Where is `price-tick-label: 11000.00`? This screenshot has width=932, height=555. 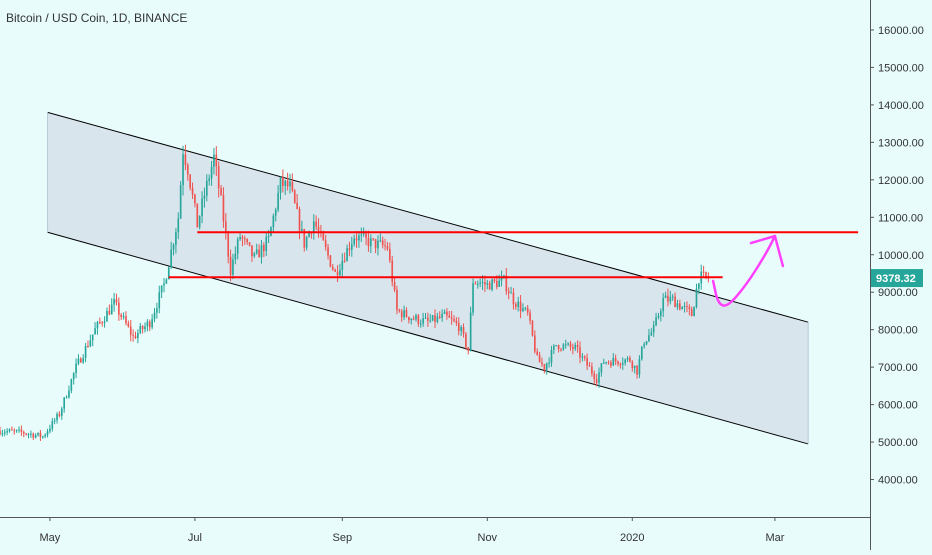 price-tick-label: 11000.00 is located at coordinates (900, 218).